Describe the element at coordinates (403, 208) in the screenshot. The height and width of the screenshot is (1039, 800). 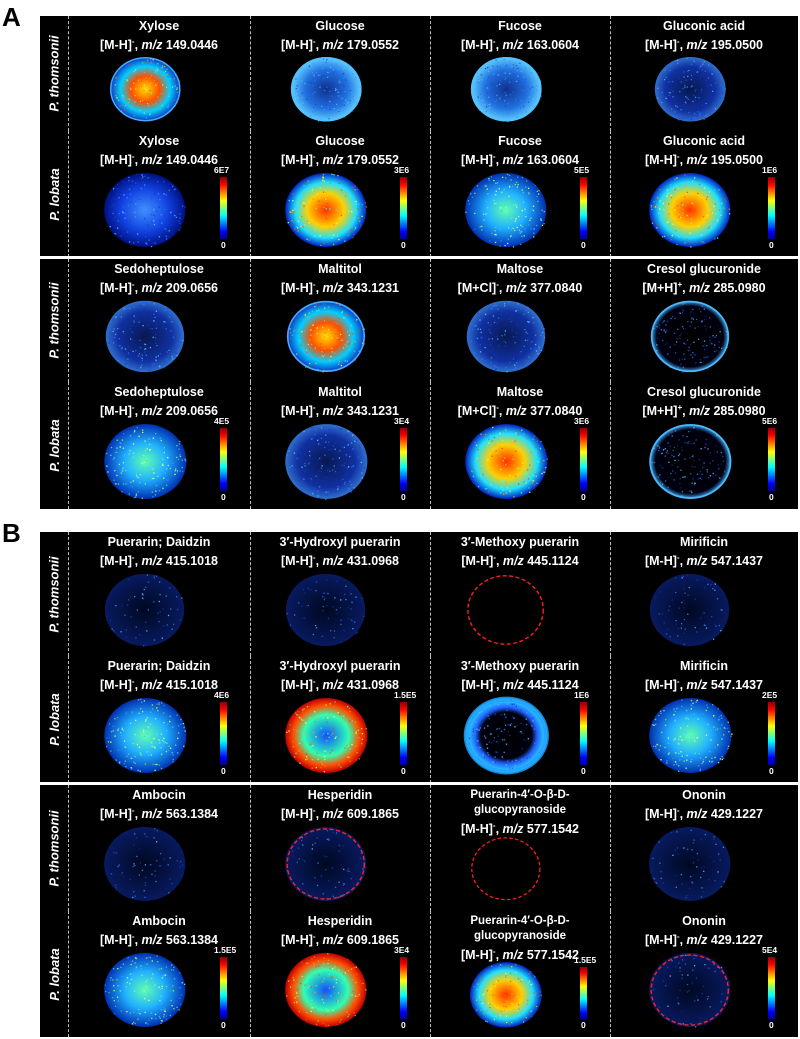
I see `colorbar` at that location.